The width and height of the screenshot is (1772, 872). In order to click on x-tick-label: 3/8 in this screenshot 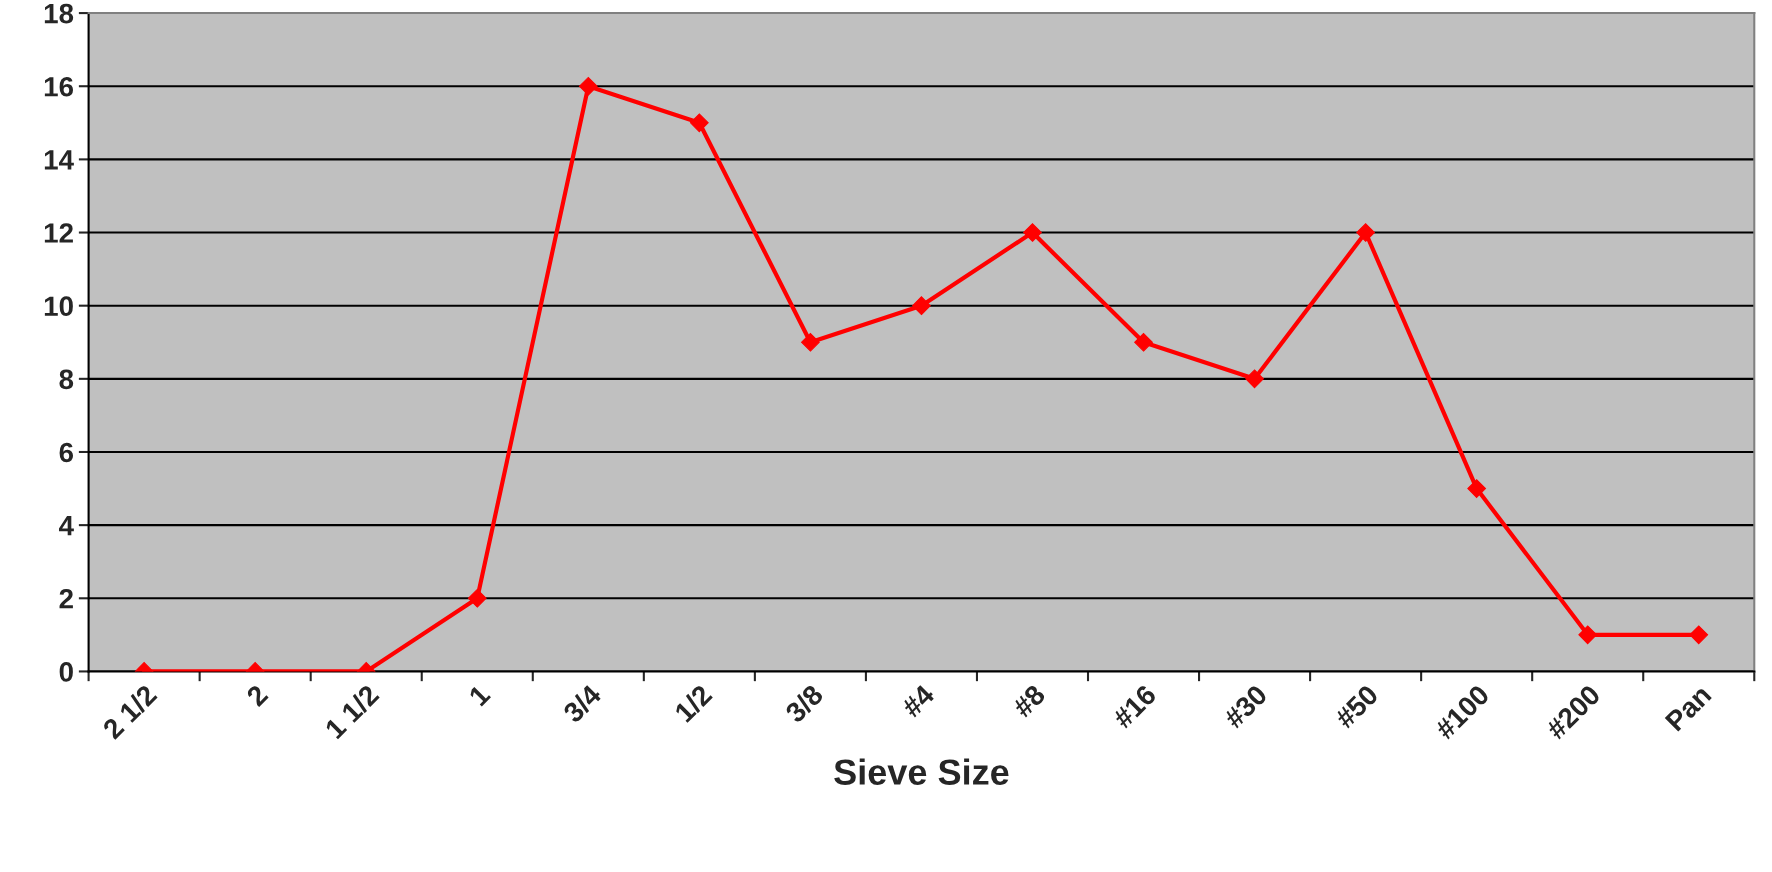, I will do `click(804, 704)`.